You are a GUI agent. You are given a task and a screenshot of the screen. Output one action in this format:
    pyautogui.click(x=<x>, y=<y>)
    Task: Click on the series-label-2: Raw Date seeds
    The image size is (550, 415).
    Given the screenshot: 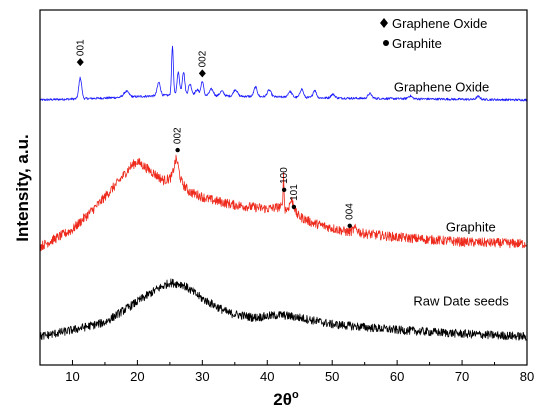 What is the action you would take?
    pyautogui.click(x=461, y=300)
    